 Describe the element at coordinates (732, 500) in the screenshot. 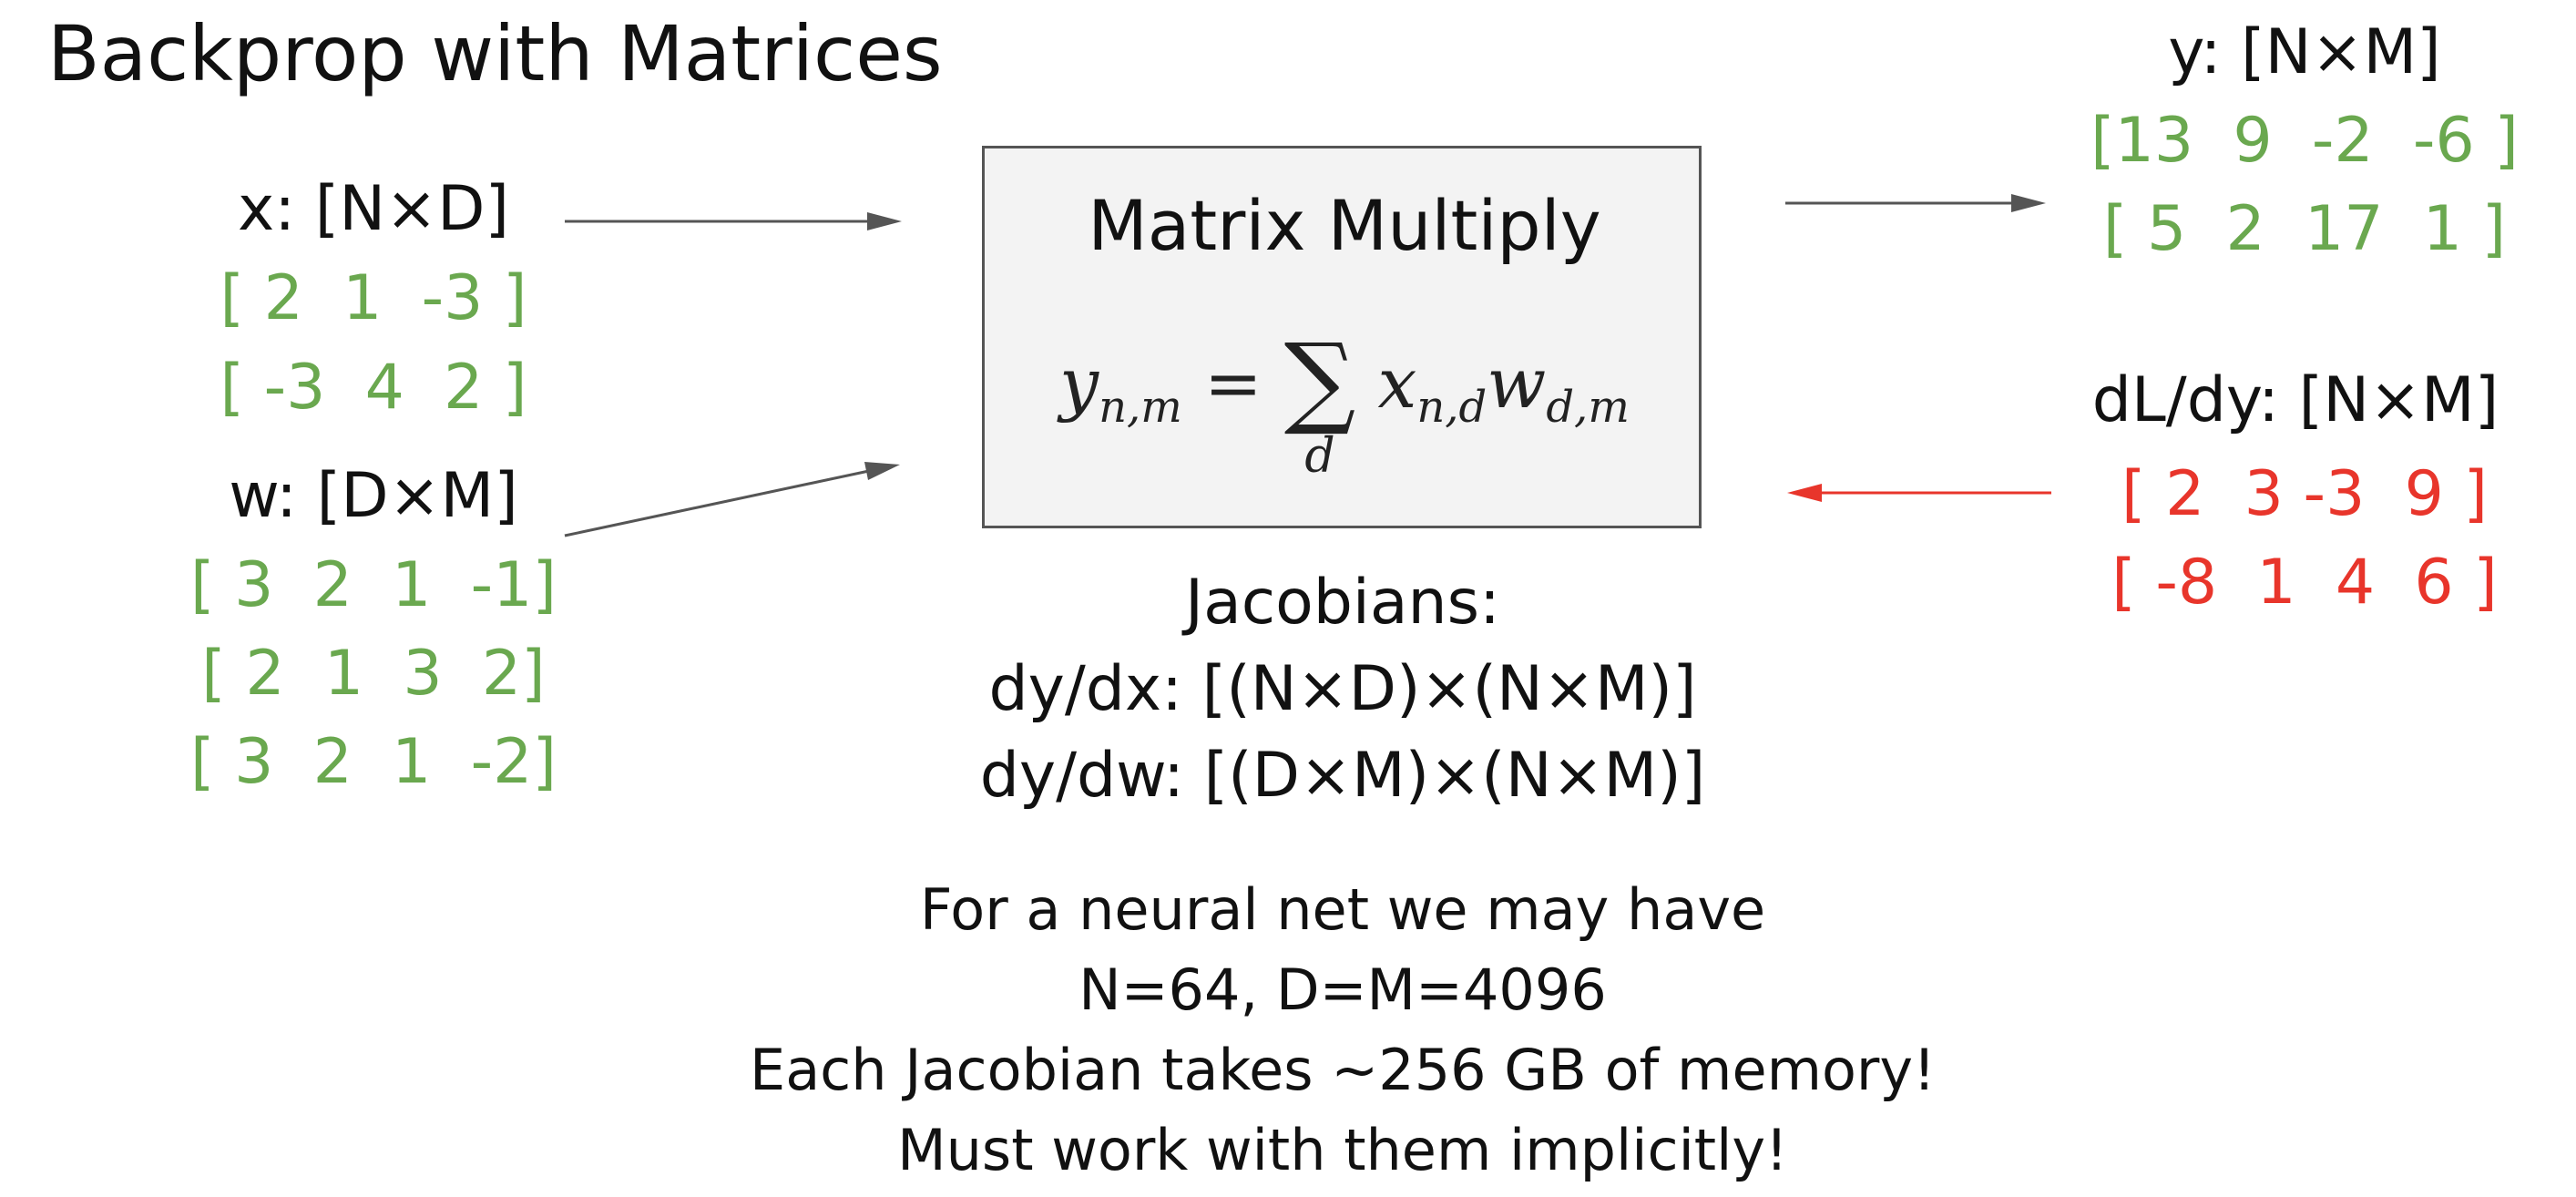

I see `arrow-w-to-multiply` at that location.